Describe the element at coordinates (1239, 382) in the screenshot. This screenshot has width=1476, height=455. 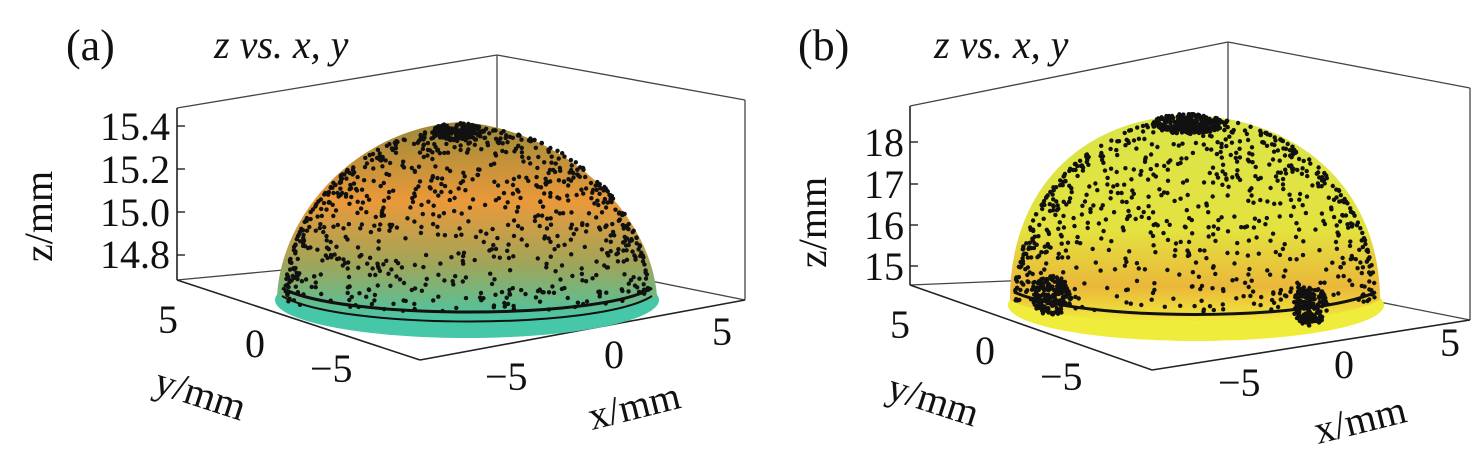
I see `panel-b-x-tick: −5` at that location.